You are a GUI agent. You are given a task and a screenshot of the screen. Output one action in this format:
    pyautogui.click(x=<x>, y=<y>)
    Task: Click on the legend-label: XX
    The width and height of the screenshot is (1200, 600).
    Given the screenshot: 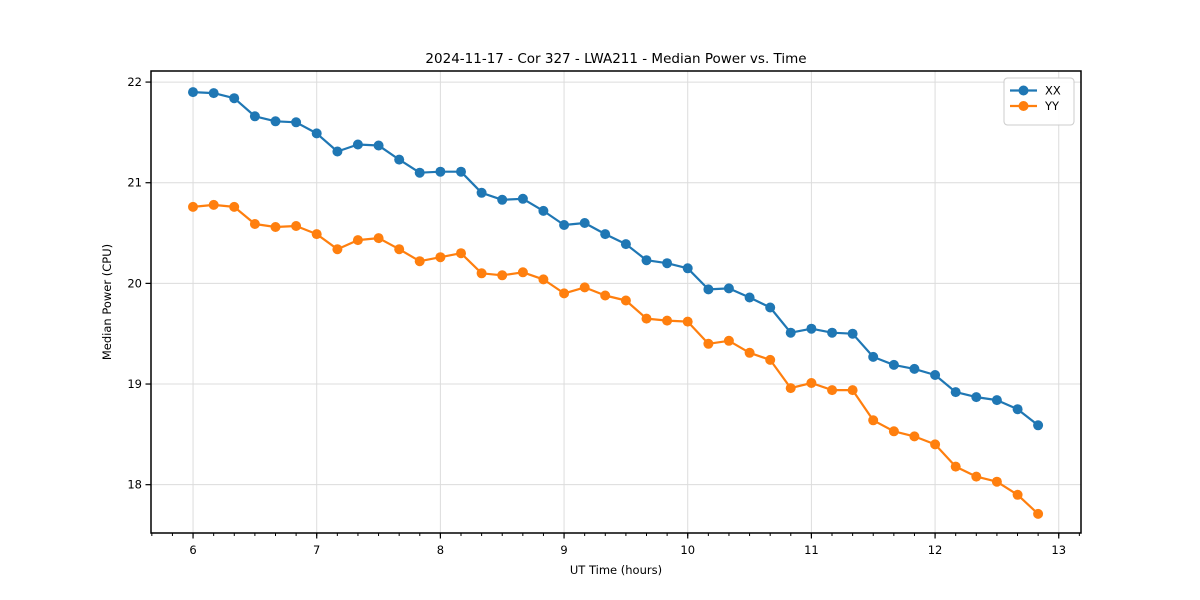 What is the action you would take?
    pyautogui.click(x=1053, y=91)
    